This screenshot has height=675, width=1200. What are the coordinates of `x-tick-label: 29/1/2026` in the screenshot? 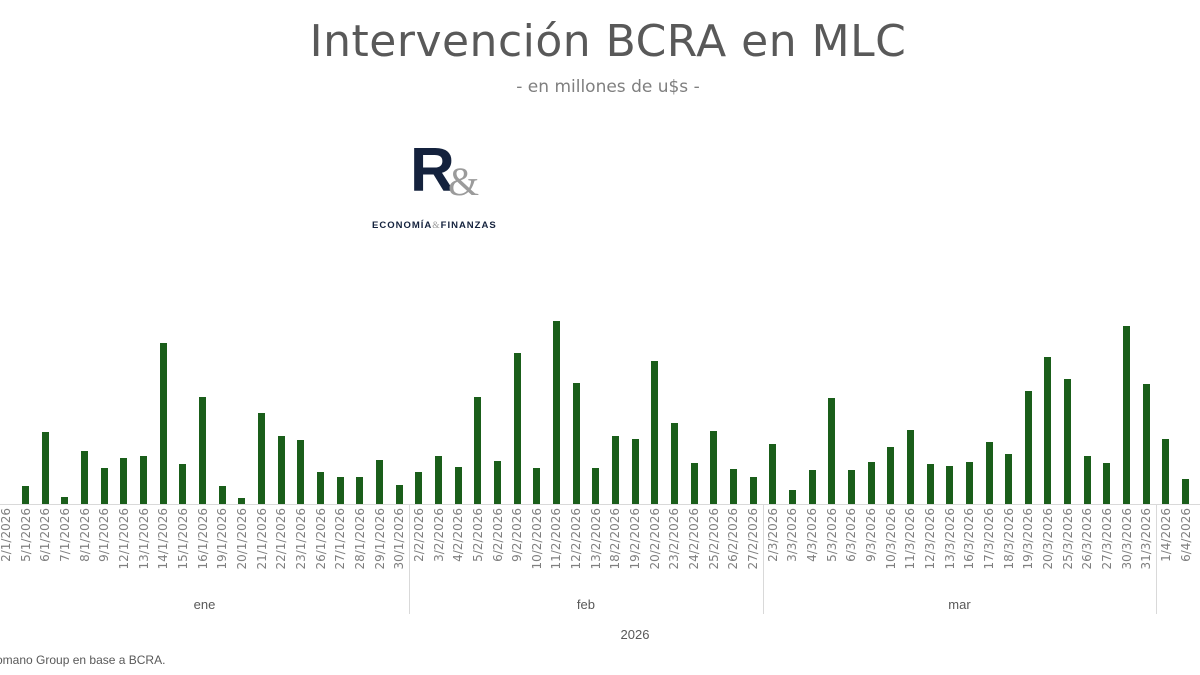 It's located at (379, 539).